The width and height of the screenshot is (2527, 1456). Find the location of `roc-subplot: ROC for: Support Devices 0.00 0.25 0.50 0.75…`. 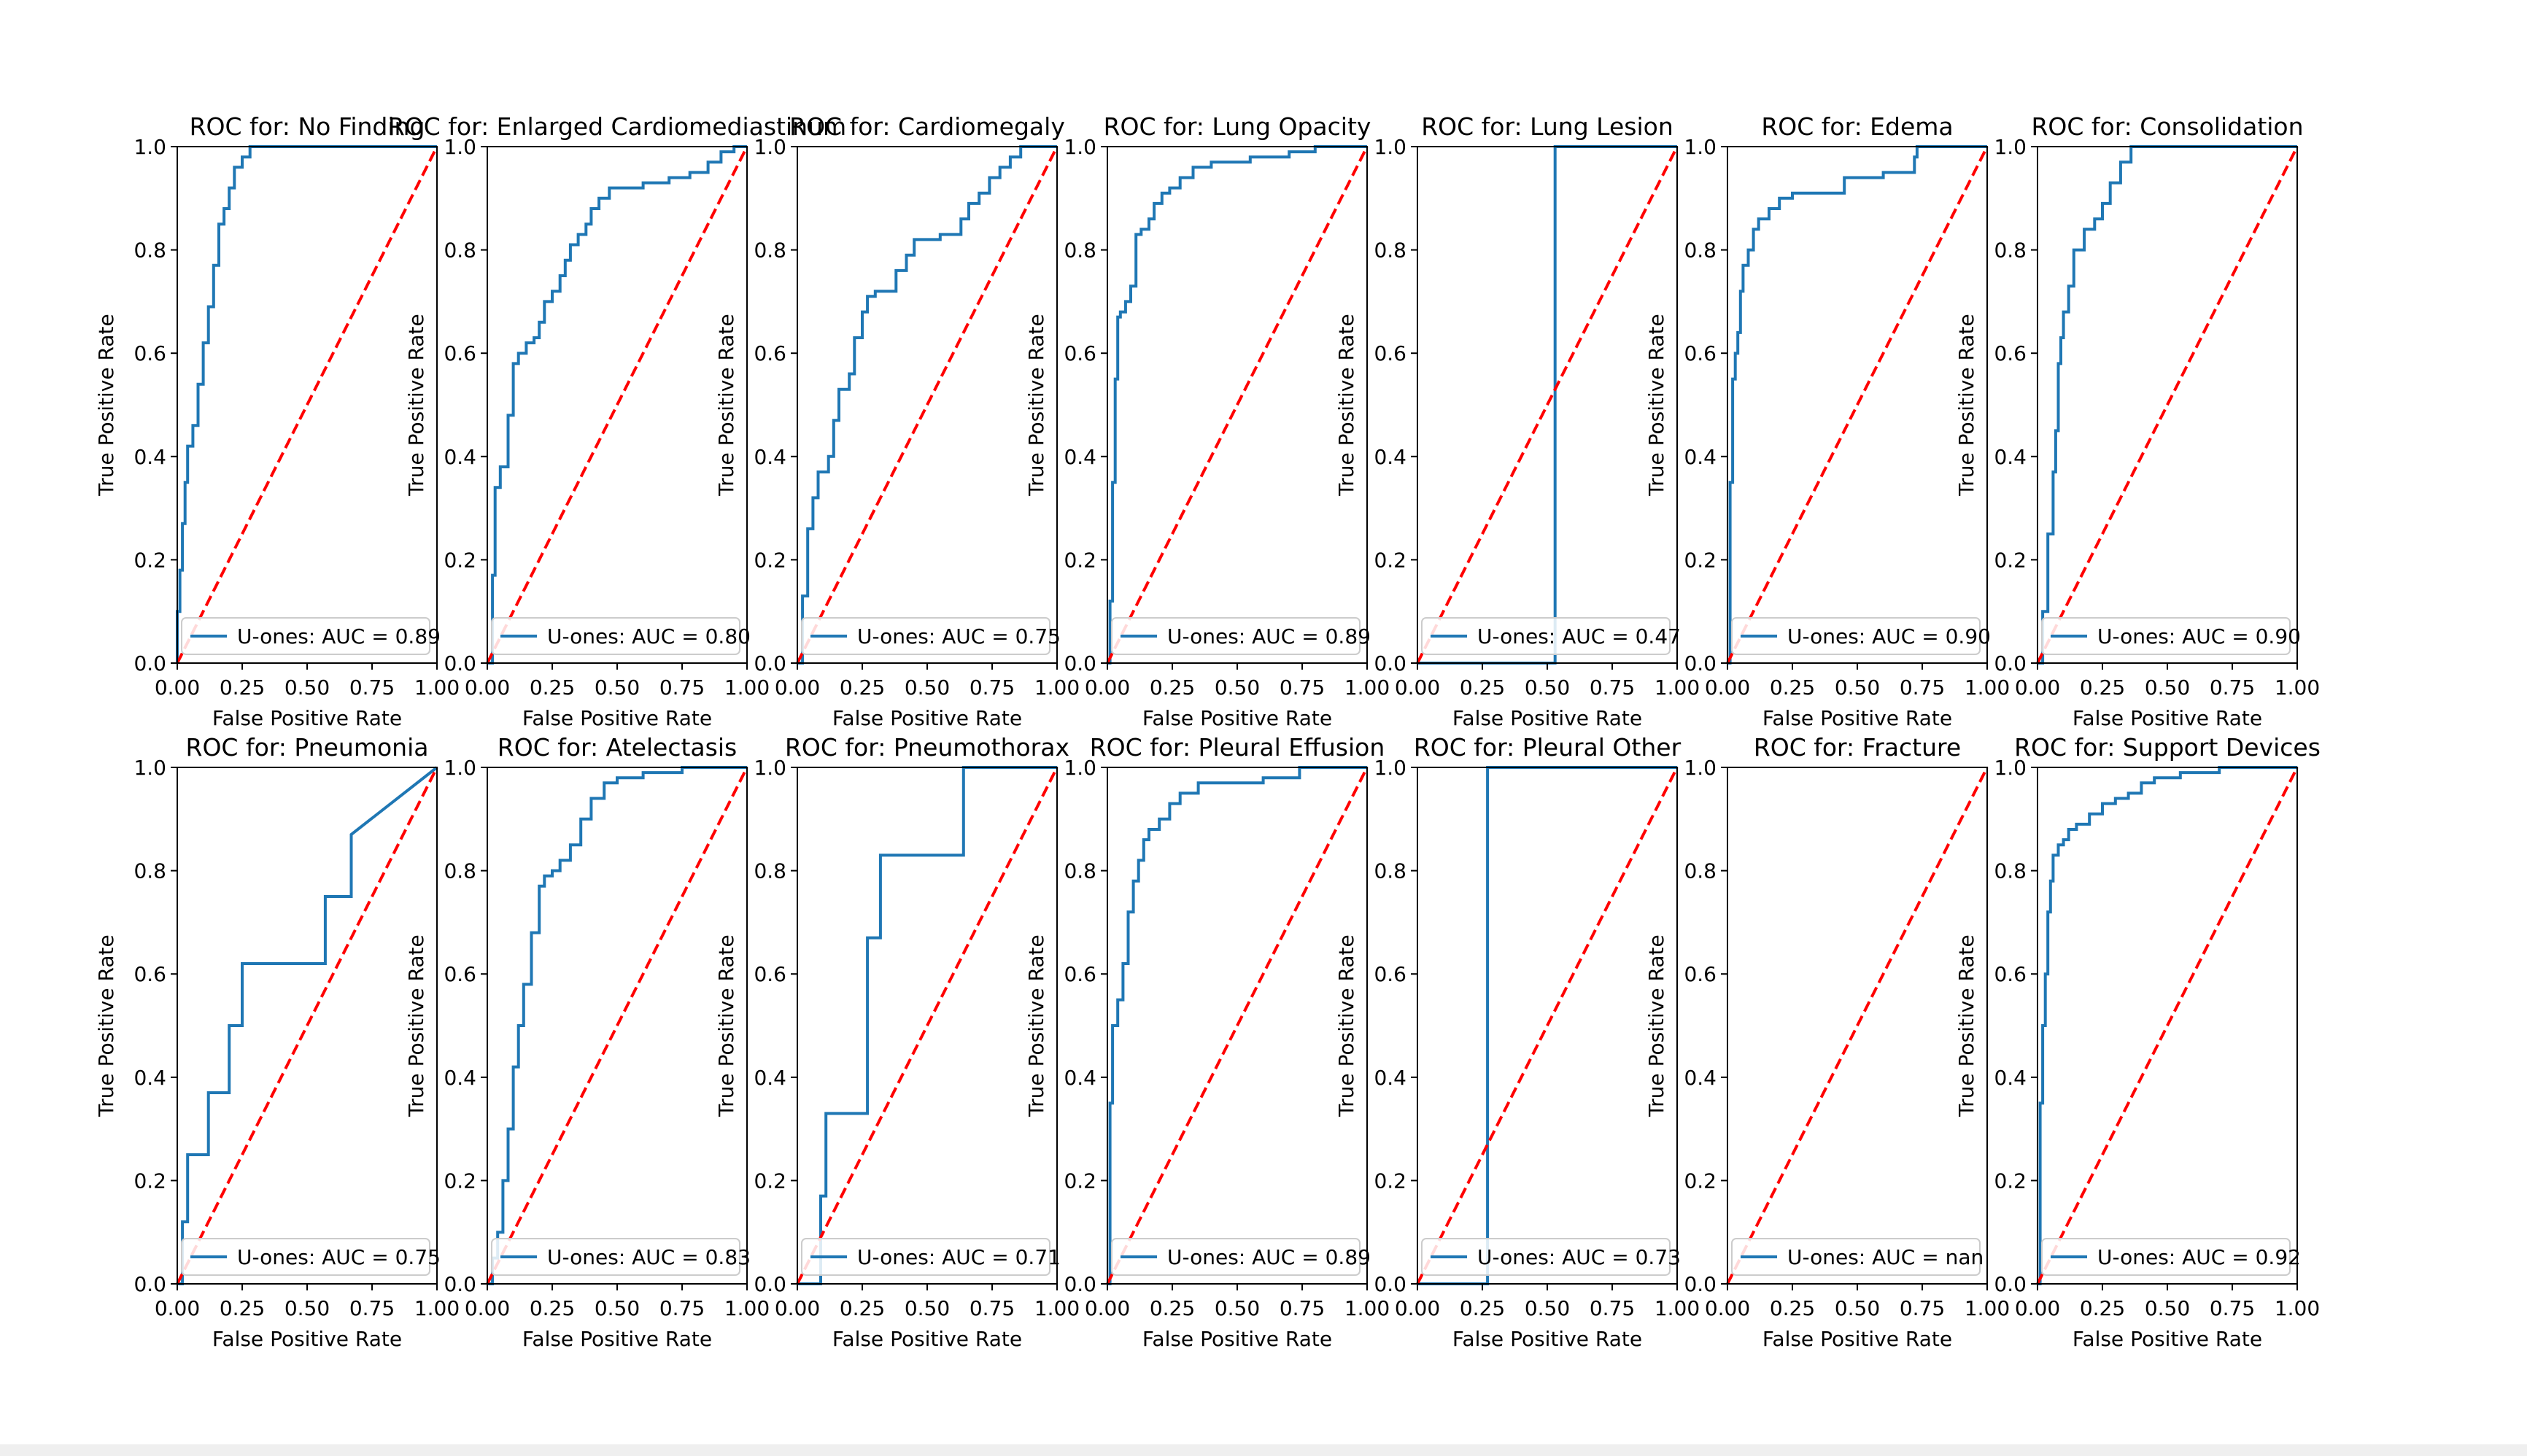

roc-subplot: ROC for: Support Devices 0.00 0.25 0.50 0.75… is located at coordinates (2138, 1042).